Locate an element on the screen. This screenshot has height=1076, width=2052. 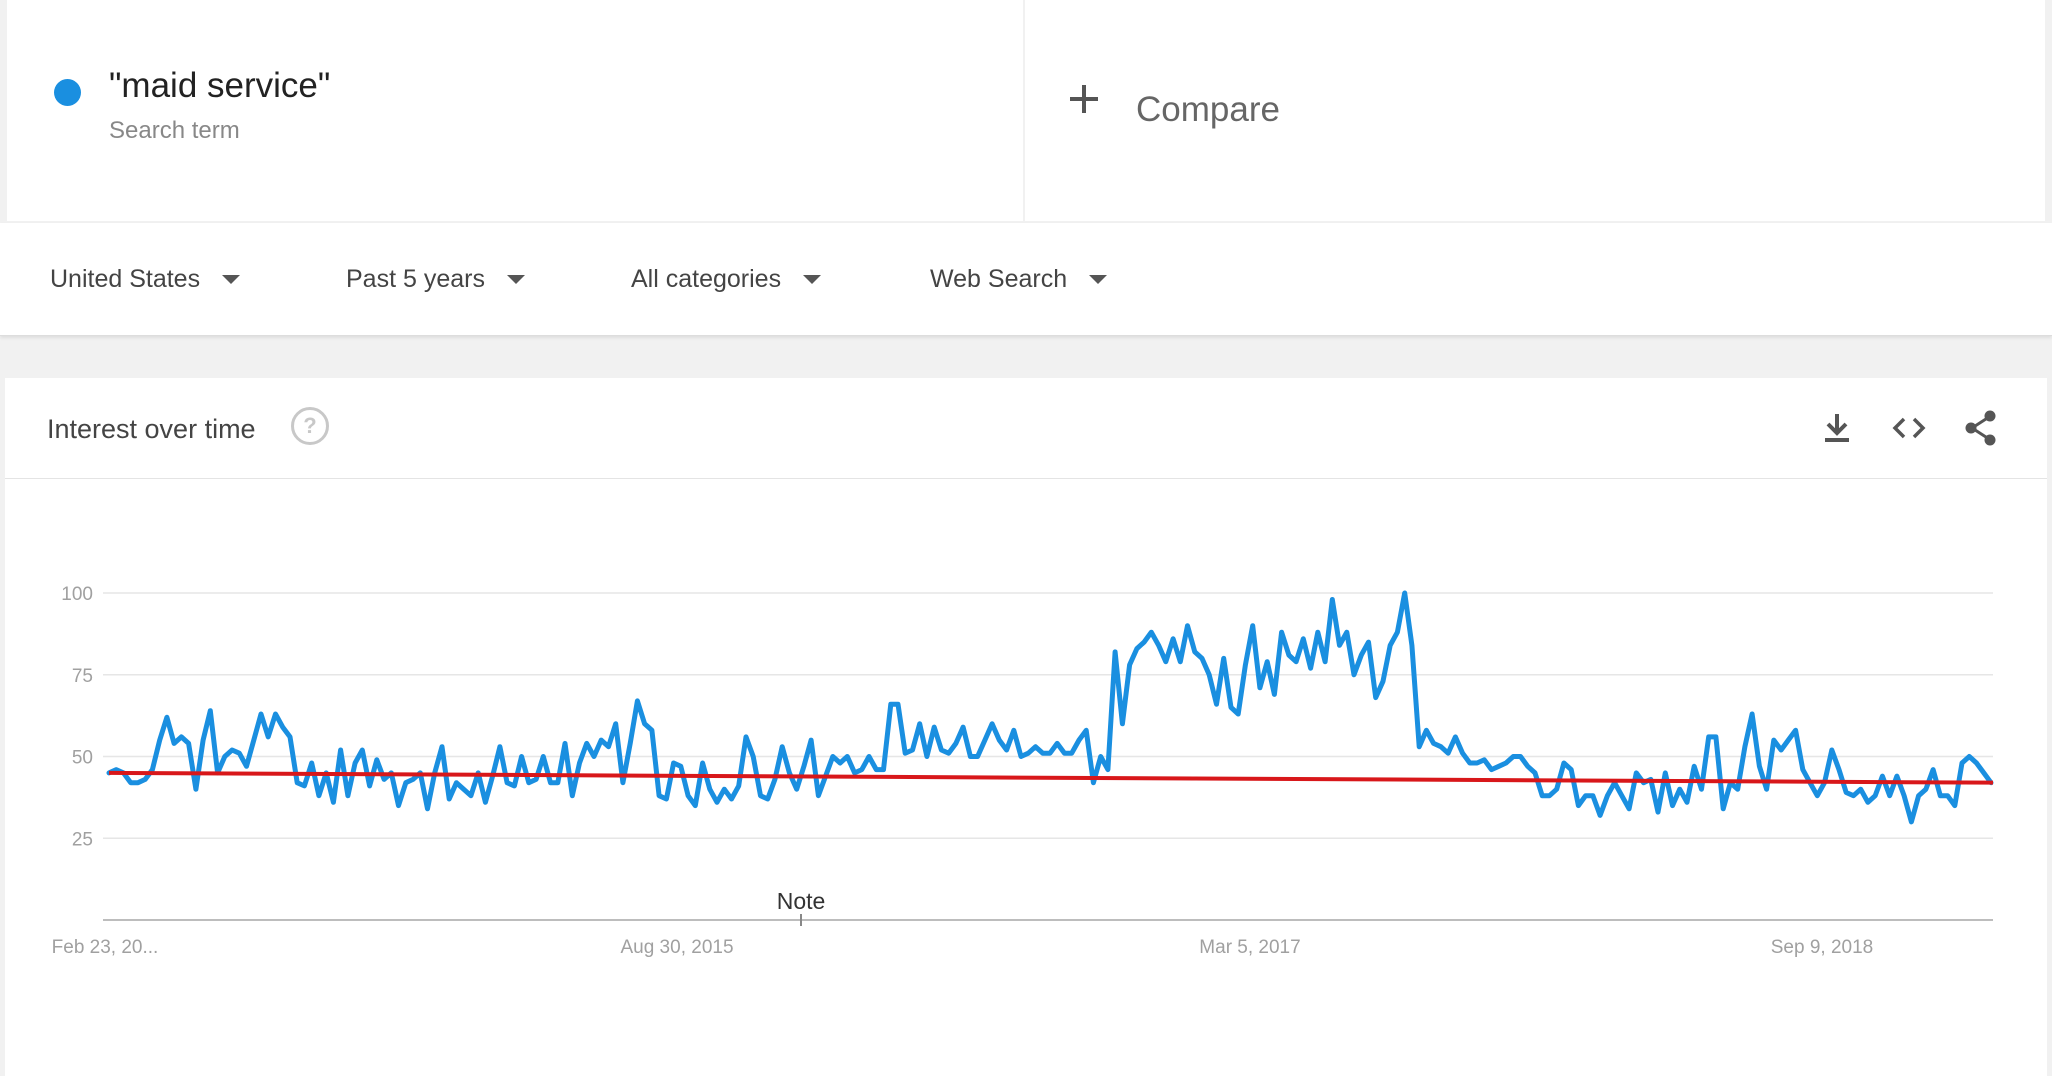
filter-search-type: Web Search is located at coordinates (1019, 279).